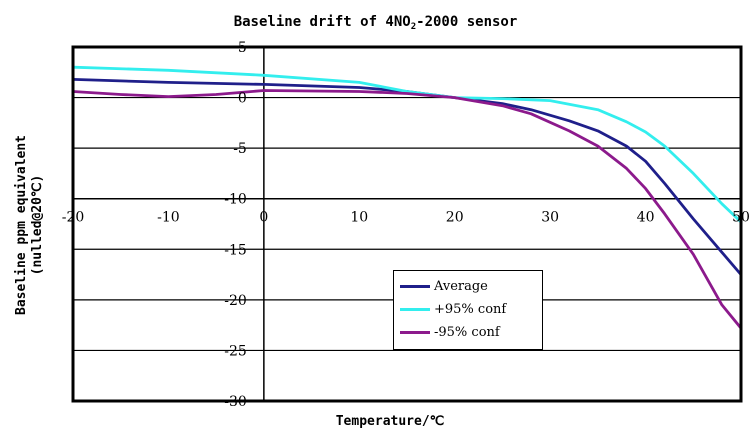 Image resolution: width=751 pixels, height=434 pixels. I want to click on legend-label-minus95: -95% conf, so click(467, 332).